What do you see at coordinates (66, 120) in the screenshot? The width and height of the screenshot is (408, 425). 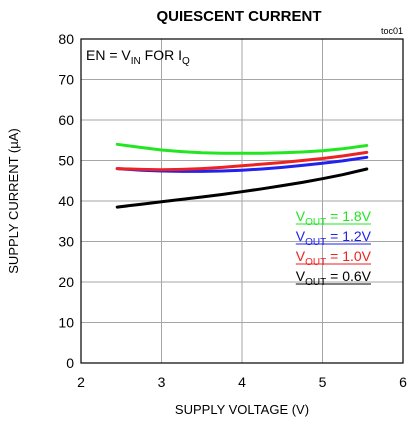 I see `y-tick-label: 60` at bounding box center [66, 120].